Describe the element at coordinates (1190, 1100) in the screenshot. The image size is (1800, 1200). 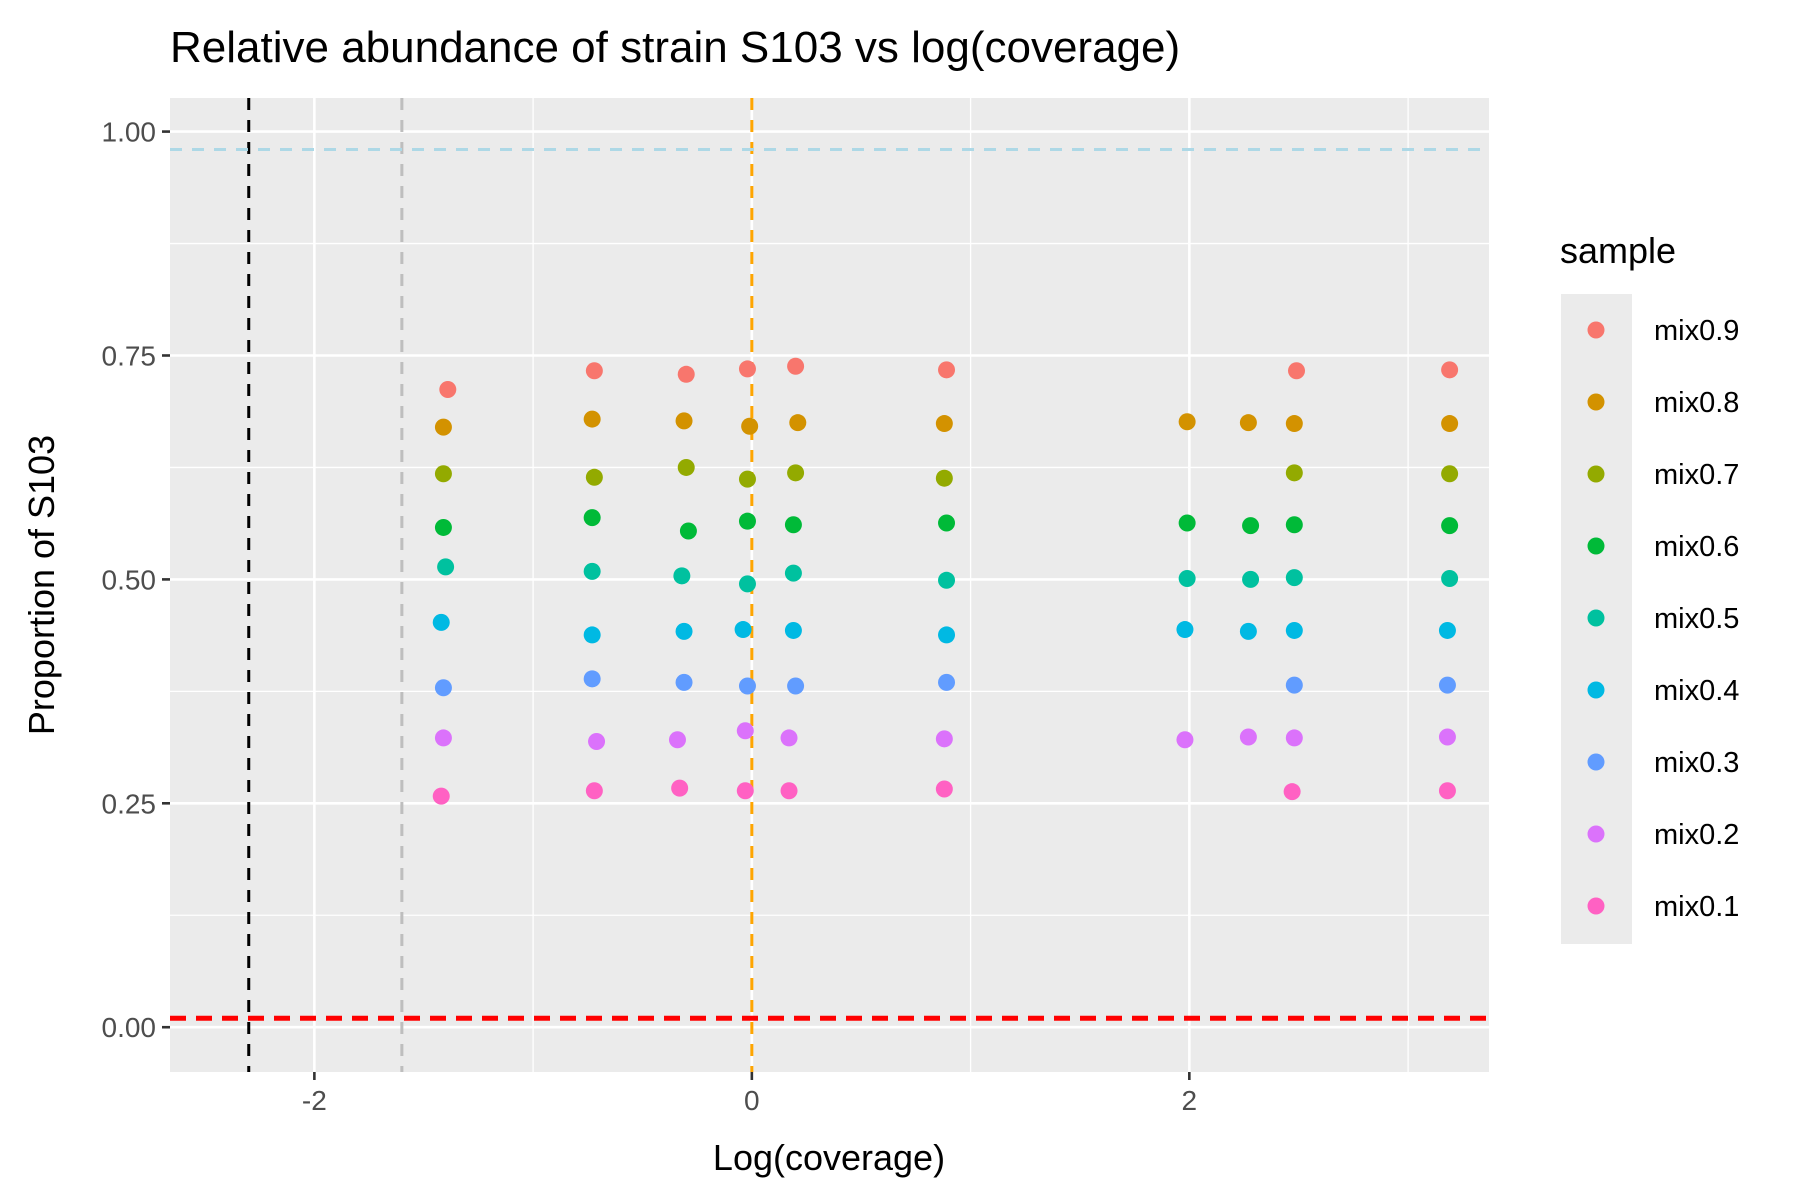
I see `x-tick-label: 2` at that location.